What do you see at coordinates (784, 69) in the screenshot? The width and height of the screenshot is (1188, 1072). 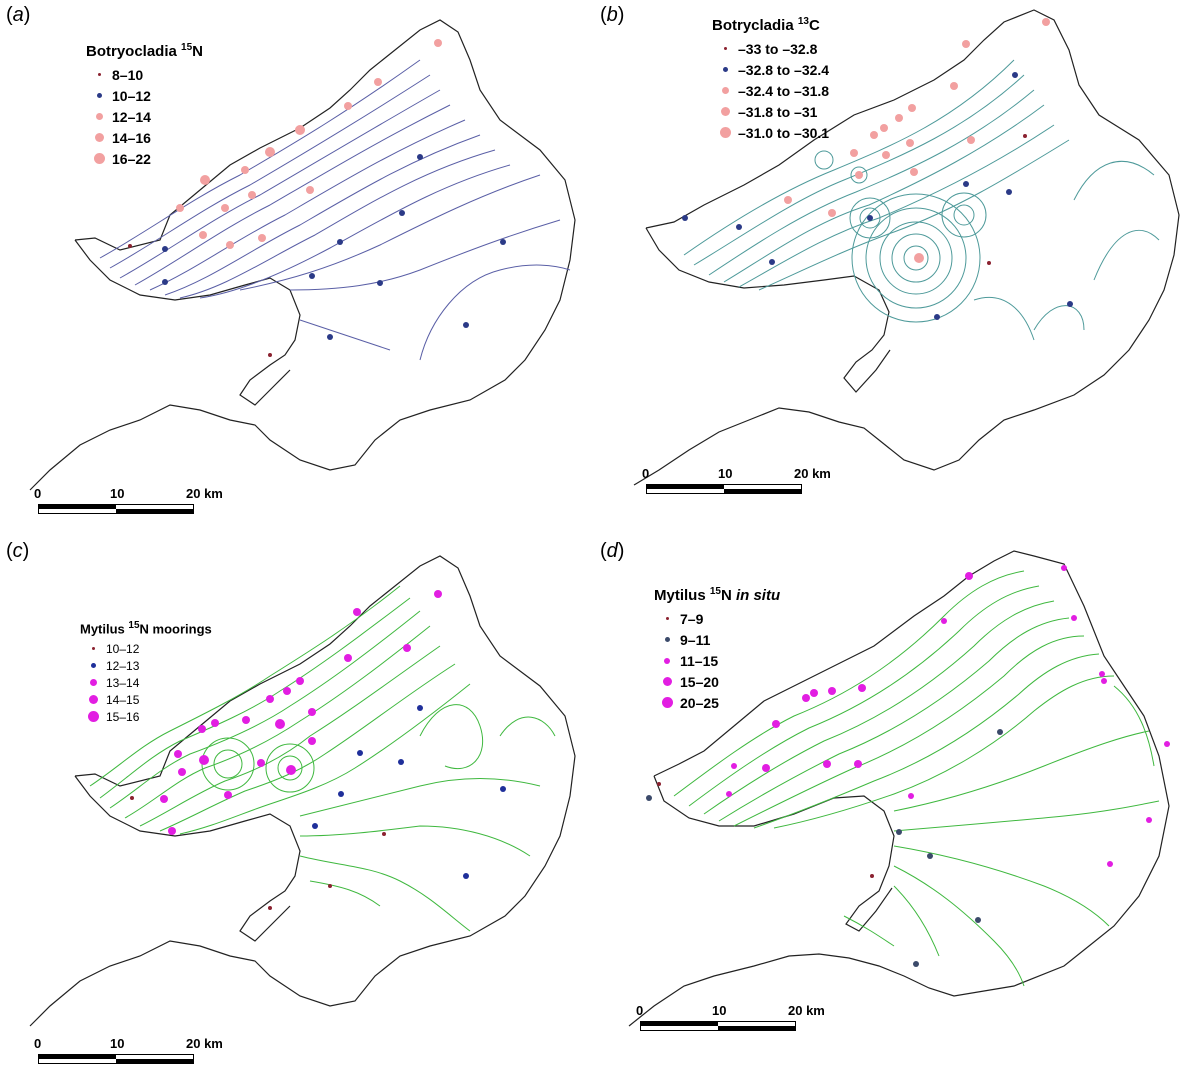 I see `legend-label: –32.8 to –32.4` at bounding box center [784, 69].